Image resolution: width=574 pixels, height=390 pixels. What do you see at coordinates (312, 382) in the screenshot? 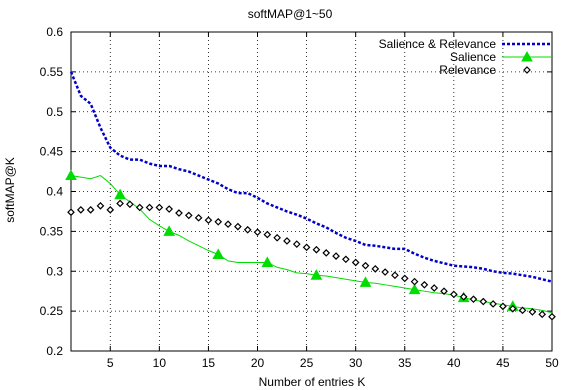
I see `x-axis-label: Number of entries K` at bounding box center [312, 382].